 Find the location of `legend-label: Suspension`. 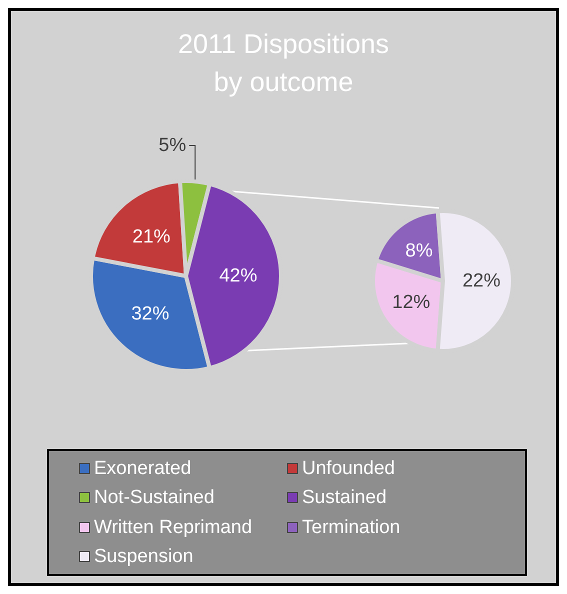

legend-label: Suspension is located at coordinates (143, 557).